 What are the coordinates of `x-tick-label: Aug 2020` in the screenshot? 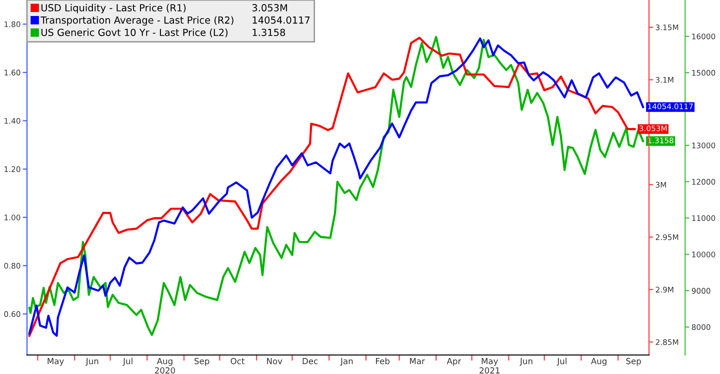 It's located at (165, 366).